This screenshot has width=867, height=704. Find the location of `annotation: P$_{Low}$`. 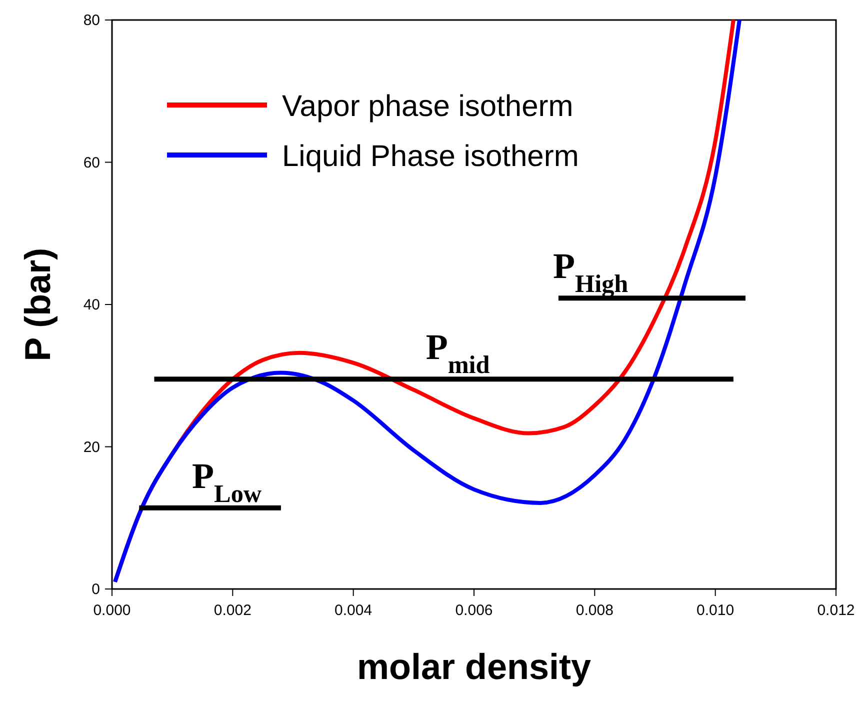

annotation: P$_{Low}$ is located at coordinates (227, 482).